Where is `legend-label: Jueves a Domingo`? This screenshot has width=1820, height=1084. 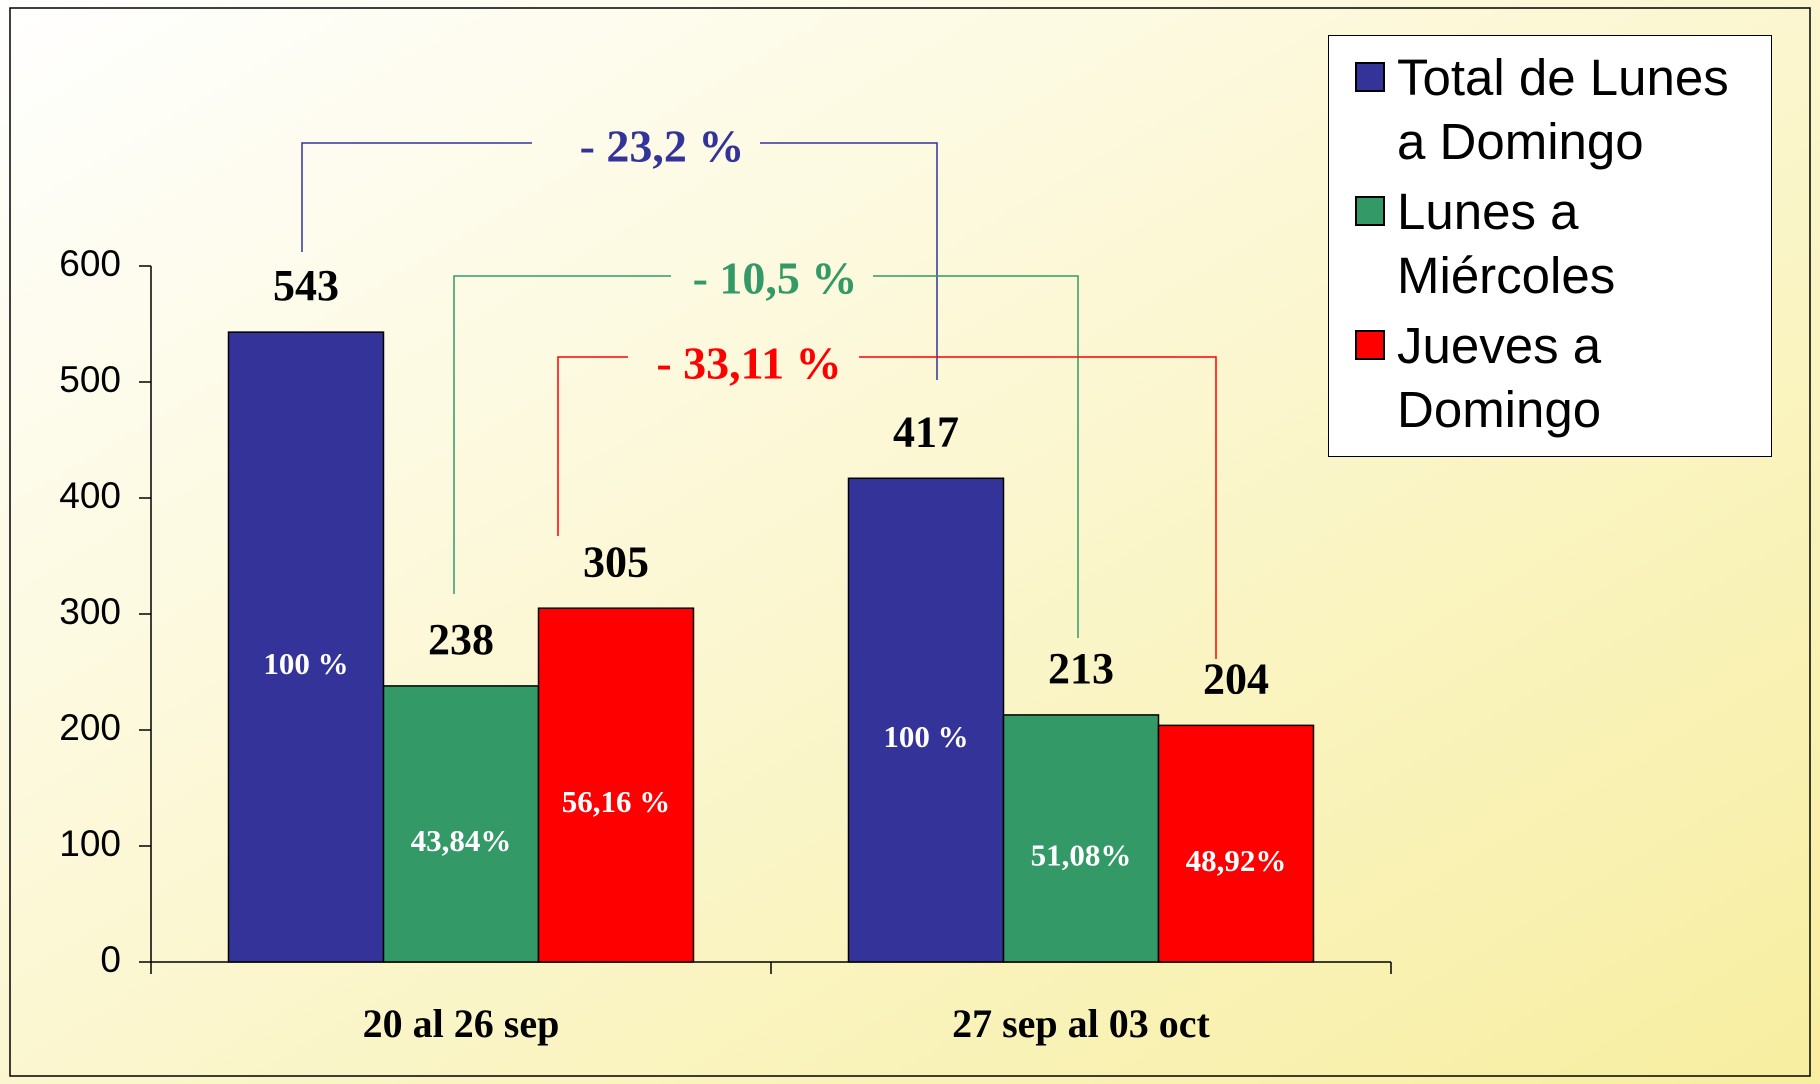
legend-label: Jueves a Domingo is located at coordinates (1499, 377).